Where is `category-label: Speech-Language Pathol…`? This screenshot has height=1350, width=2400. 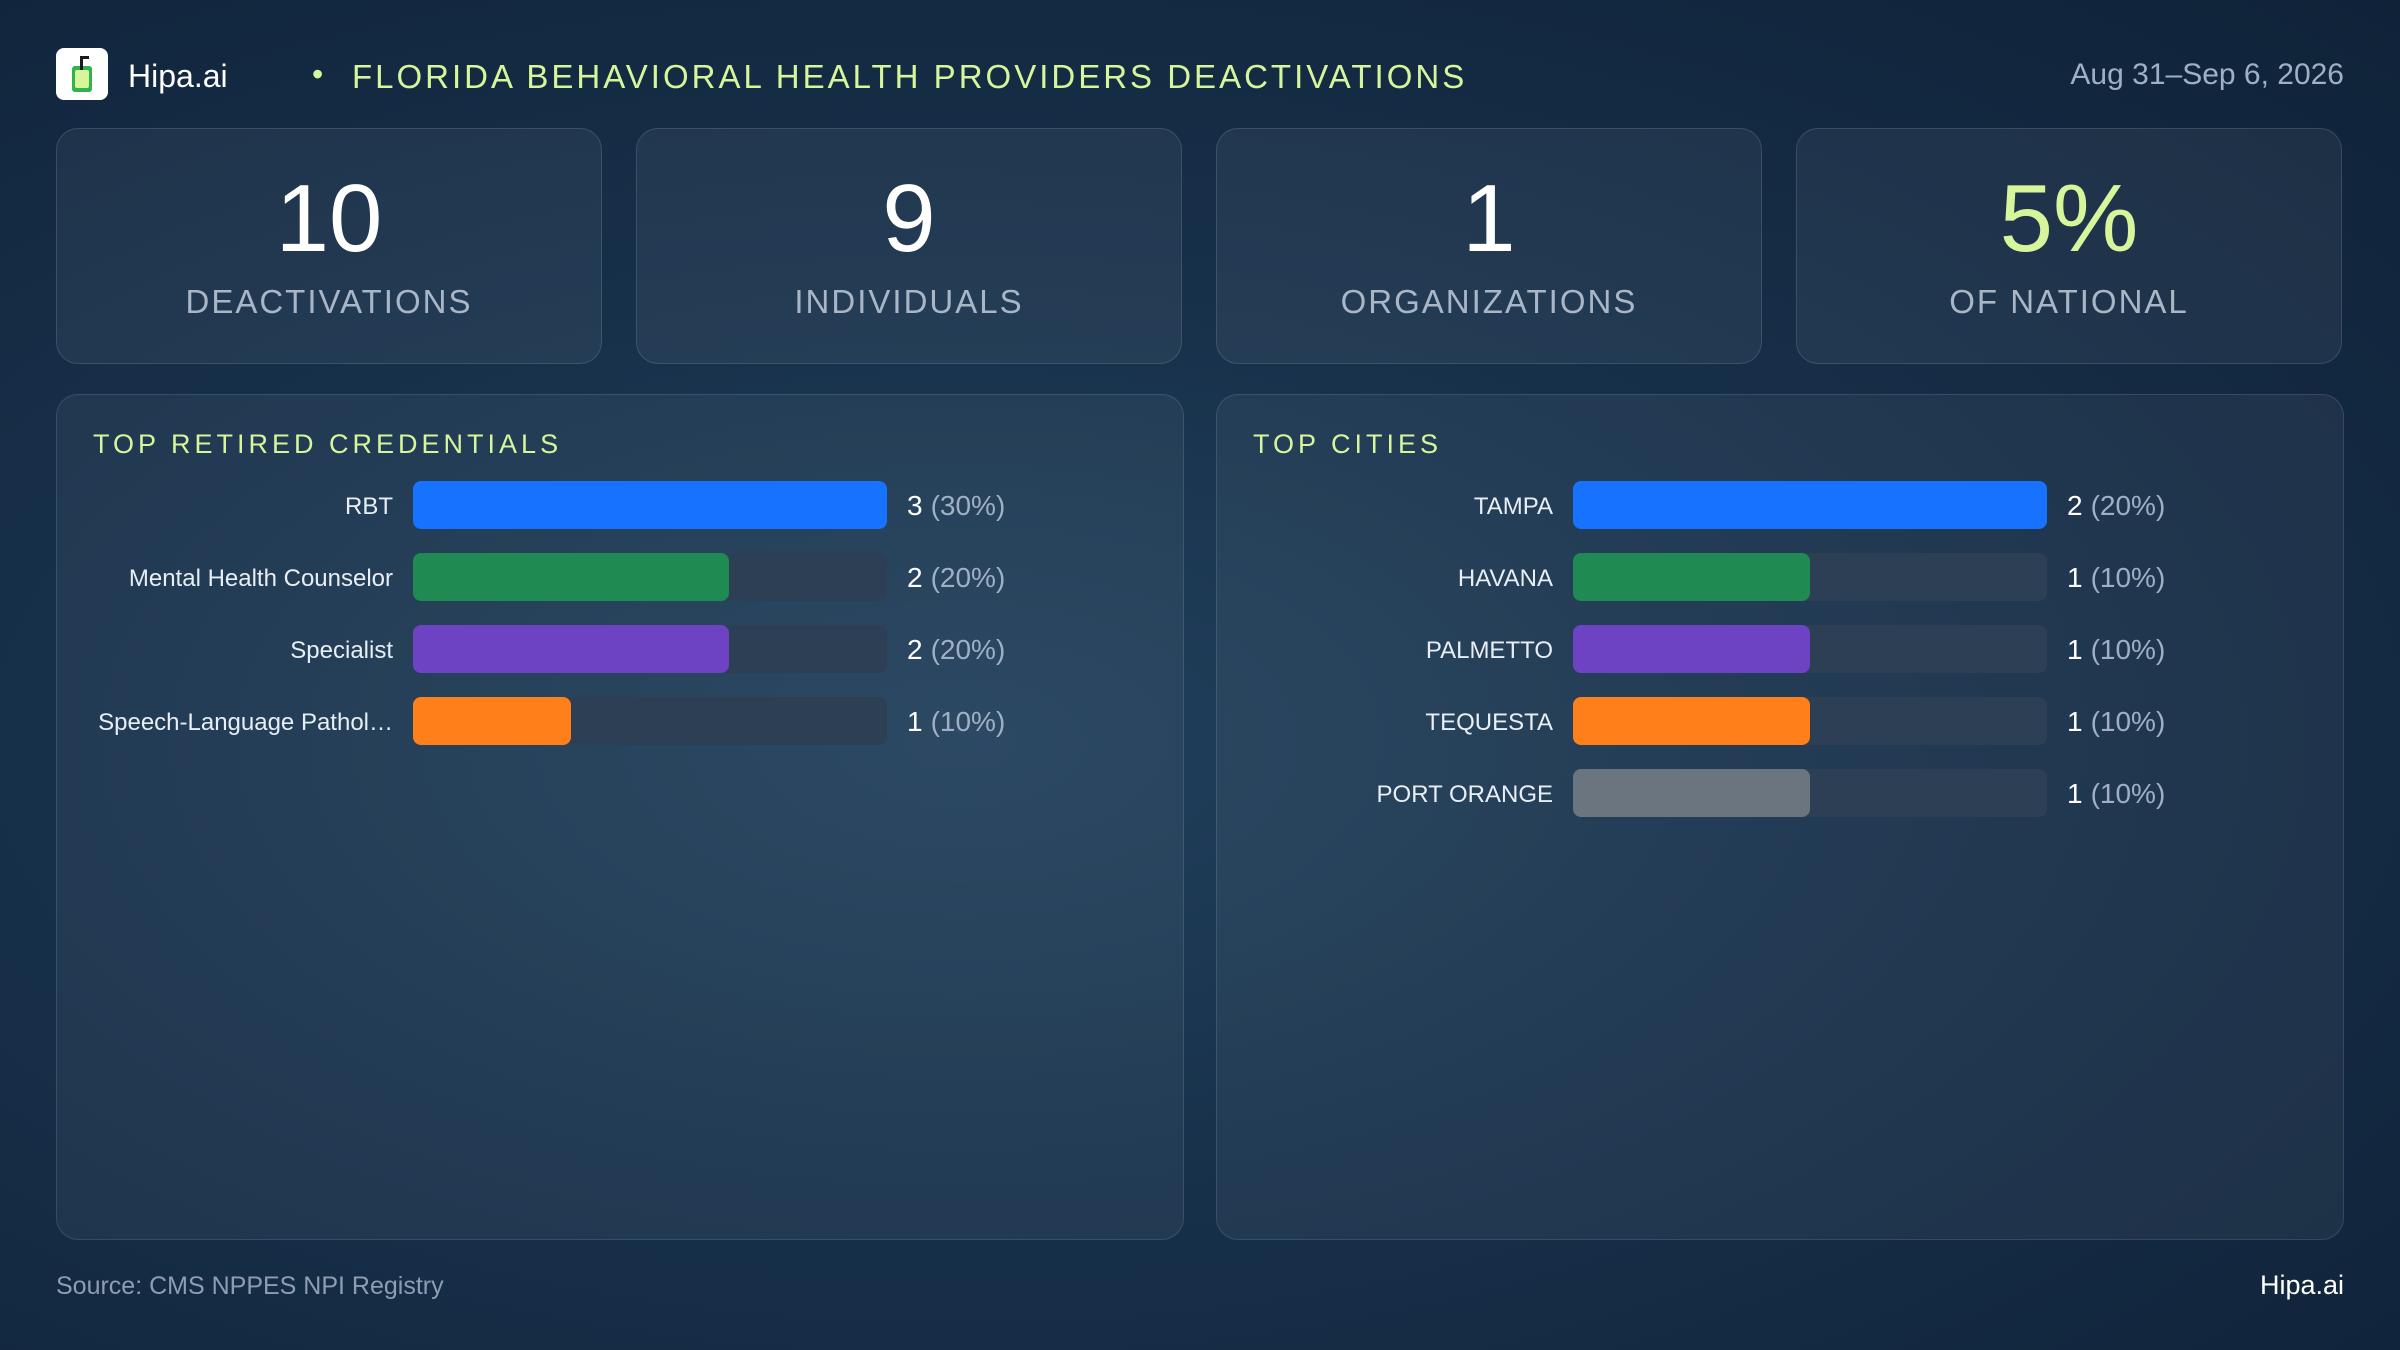 category-label: Speech-Language Pathol… is located at coordinates (245, 722).